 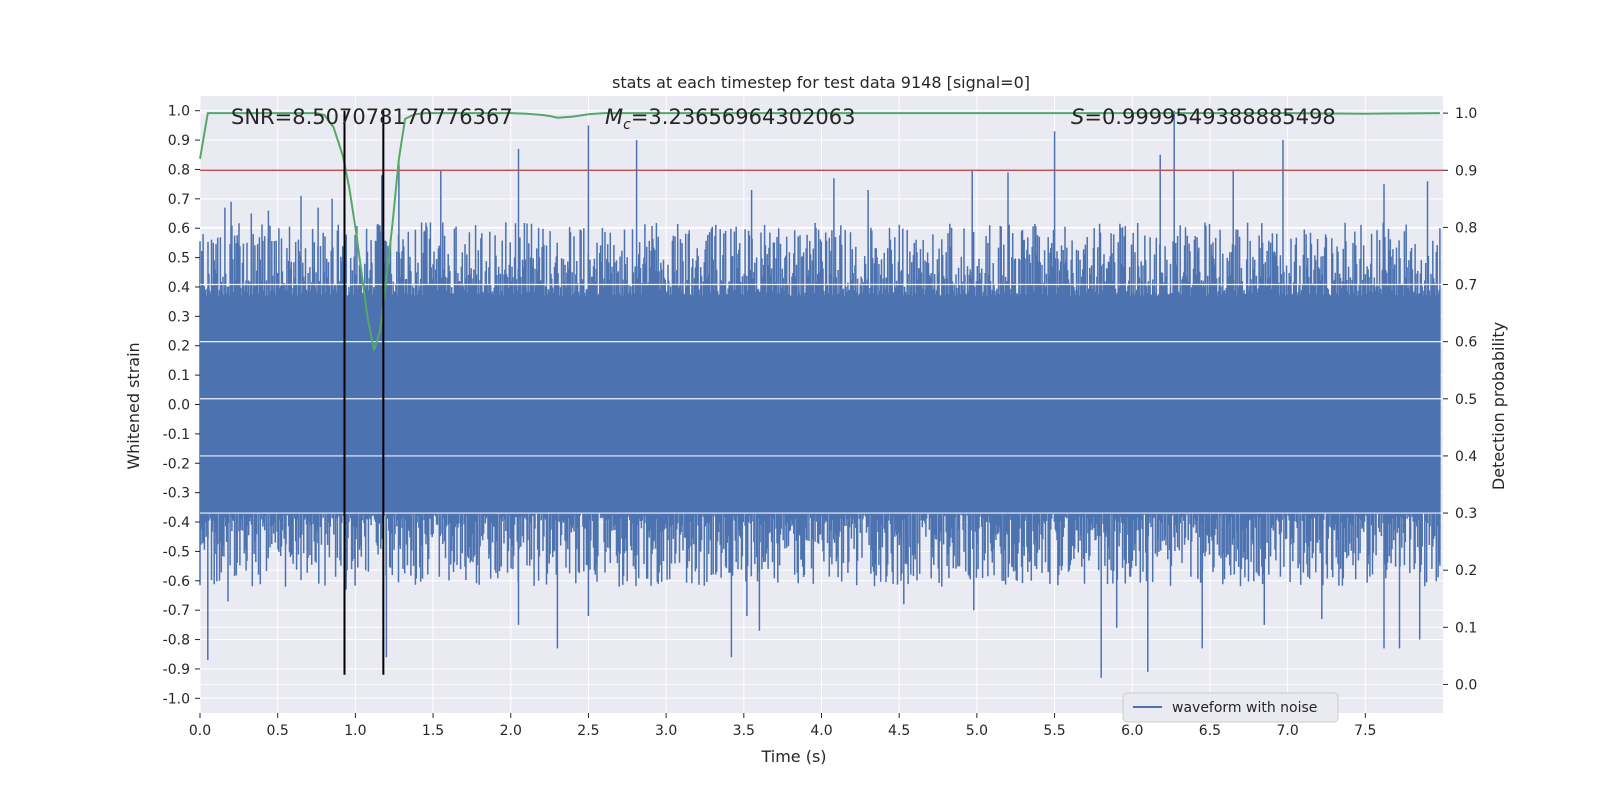 I want to click on x-tick-label: 6.0, so click(x=1132, y=731).